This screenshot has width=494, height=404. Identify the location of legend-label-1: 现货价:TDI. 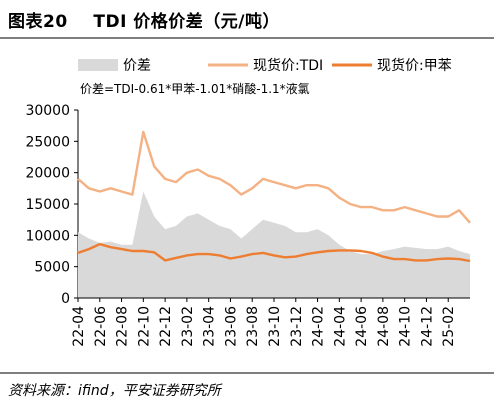
(288, 65).